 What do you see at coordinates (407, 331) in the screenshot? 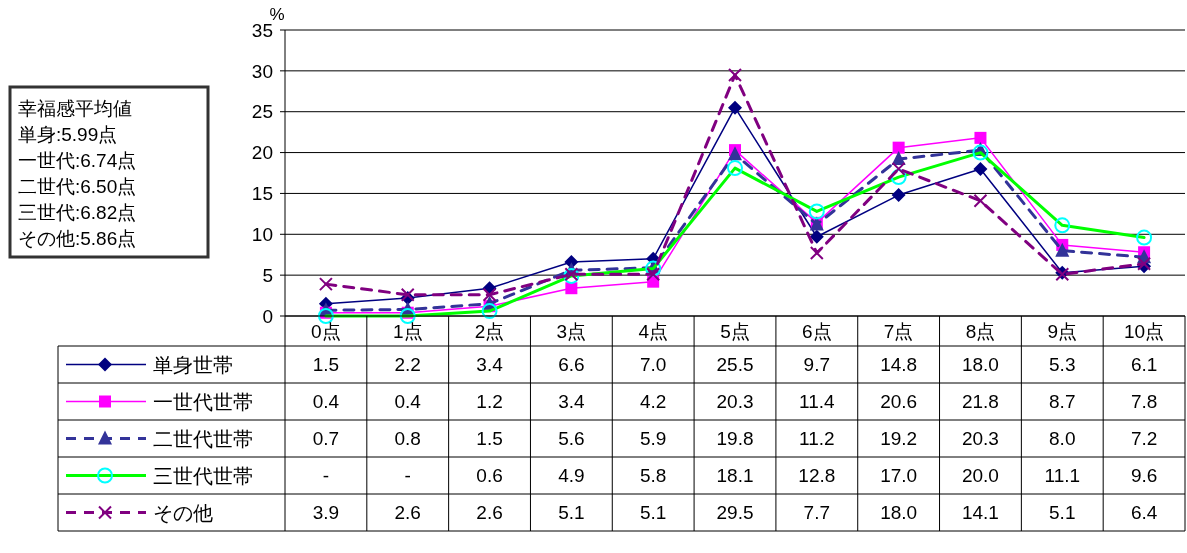
I see `x-tick-label: 1点` at bounding box center [407, 331].